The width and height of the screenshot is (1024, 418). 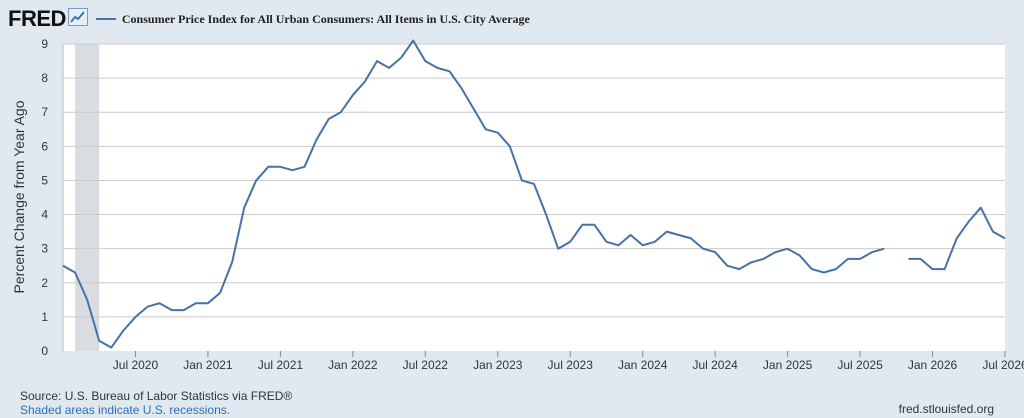 What do you see at coordinates (44, 112) in the screenshot?
I see `y-tick-label: 7` at bounding box center [44, 112].